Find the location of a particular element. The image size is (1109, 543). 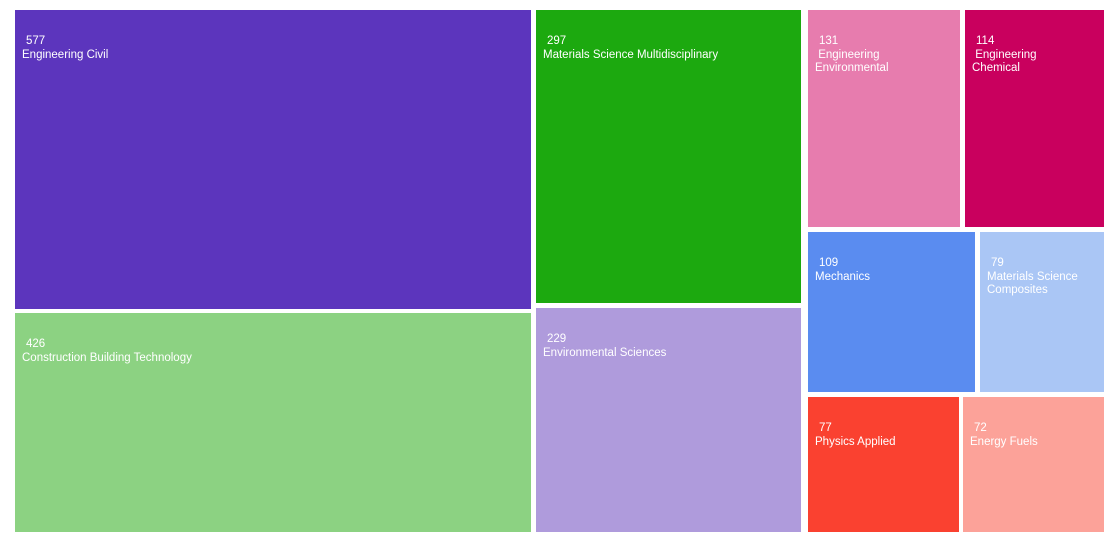

treemap-tile-energy-fuels: 72 Energy Fuels is located at coordinates (1033, 464).